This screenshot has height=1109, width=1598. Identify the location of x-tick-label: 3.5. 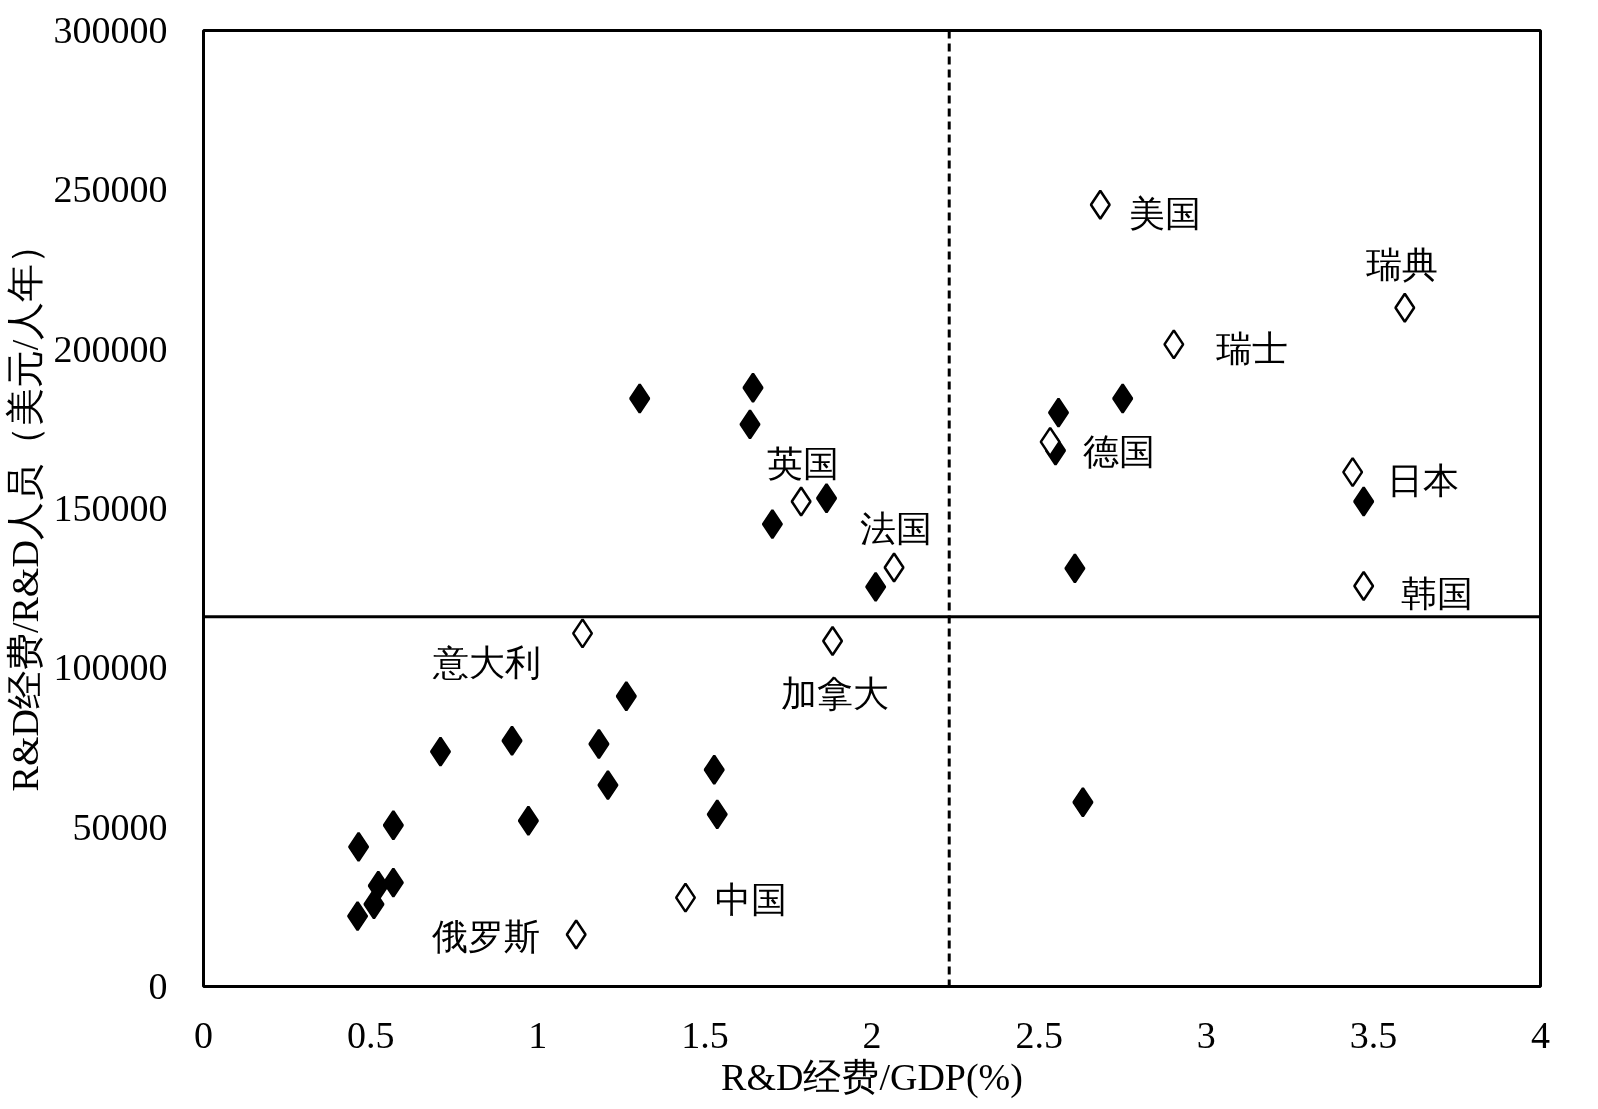
(1373, 1034).